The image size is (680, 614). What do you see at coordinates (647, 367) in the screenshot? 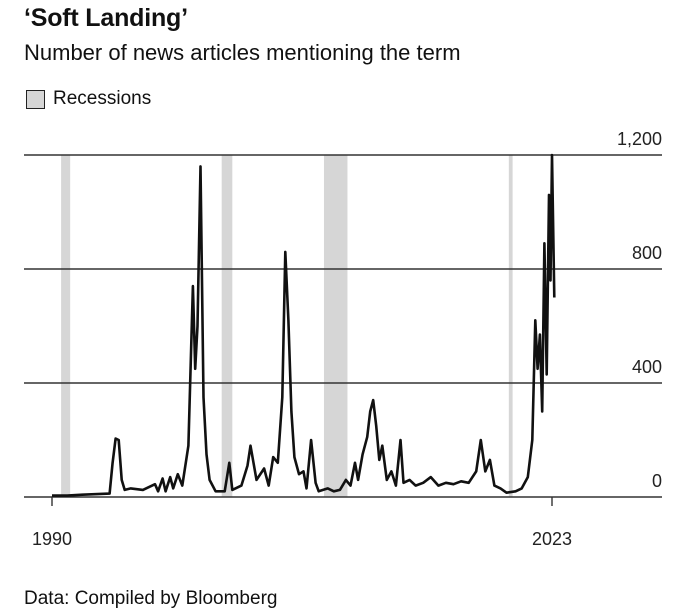
I see `y-tick-label-400: 400` at bounding box center [647, 367].